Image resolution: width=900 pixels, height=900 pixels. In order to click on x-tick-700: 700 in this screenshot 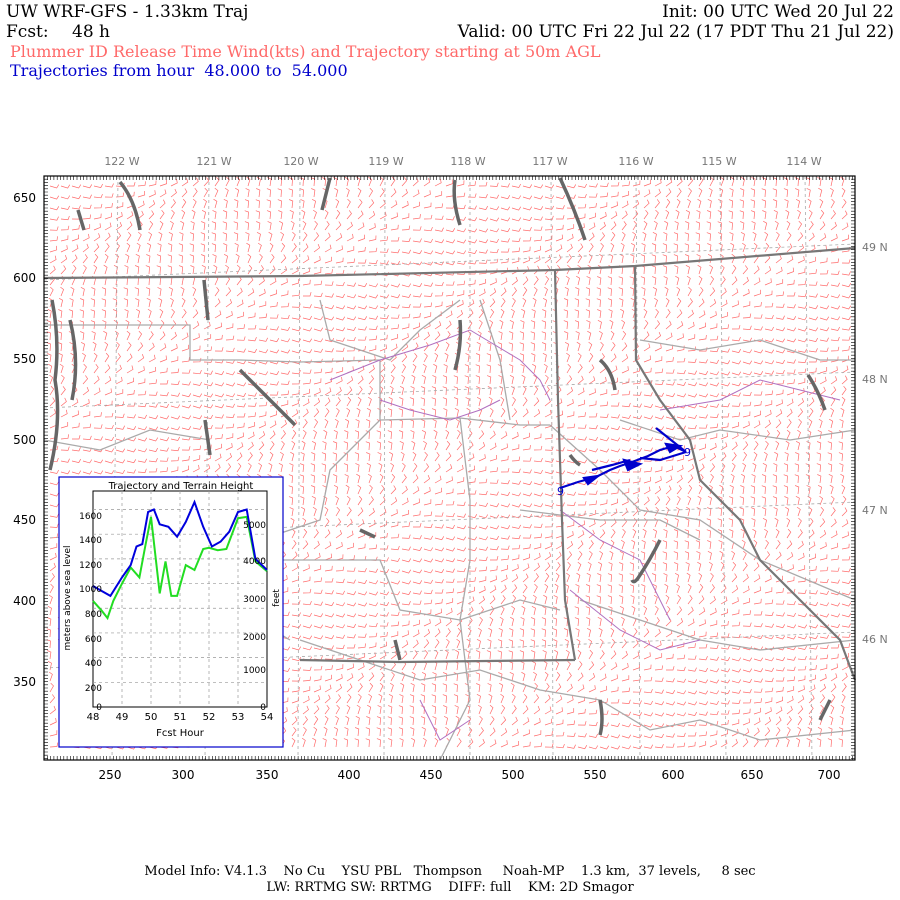, I will do `click(829, 775)`.